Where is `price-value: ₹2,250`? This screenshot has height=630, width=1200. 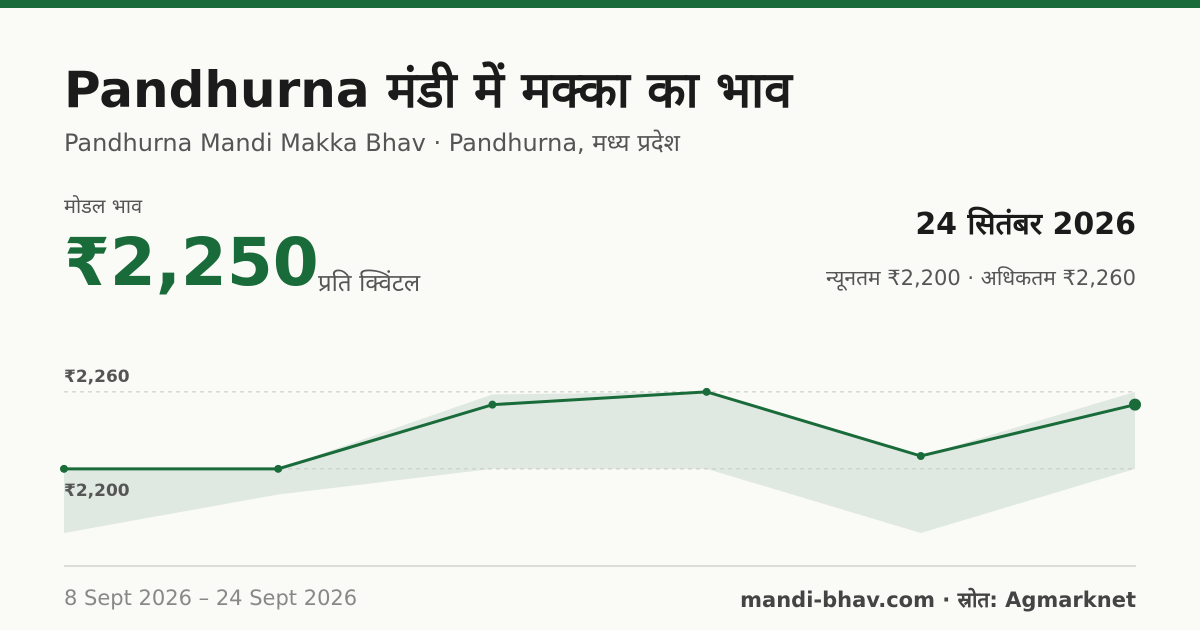 price-value: ₹2,250 is located at coordinates (191, 262).